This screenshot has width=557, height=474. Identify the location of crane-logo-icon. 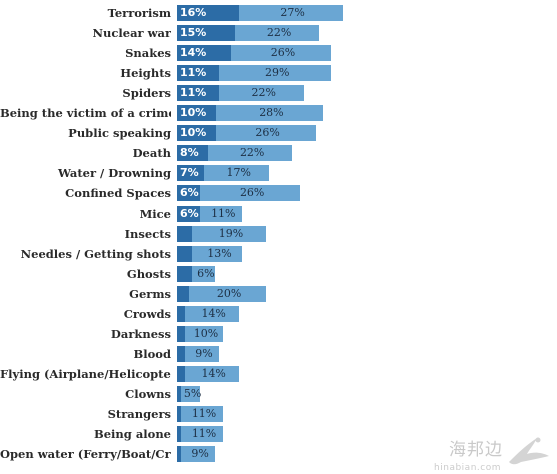
(529, 451).